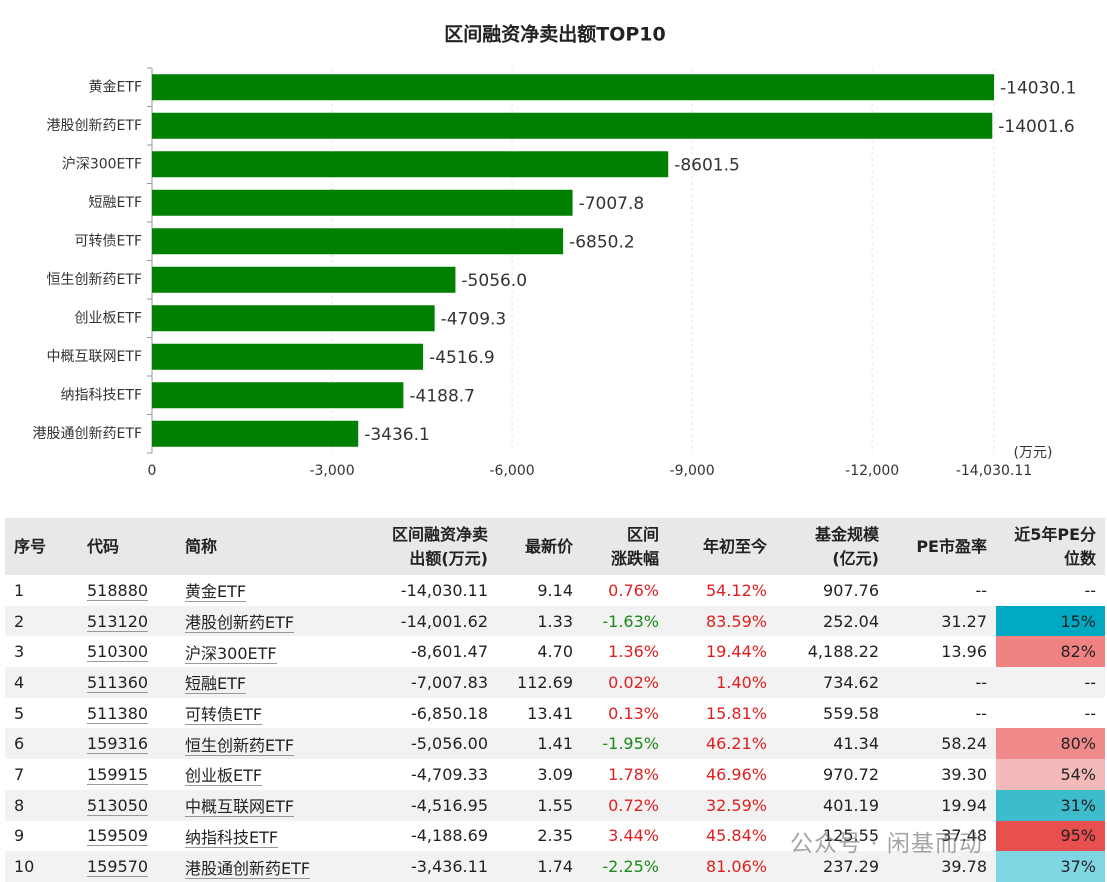  Describe the element at coordinates (550, 713) in the screenshot. I see `cell-text: 13.41` at that location.